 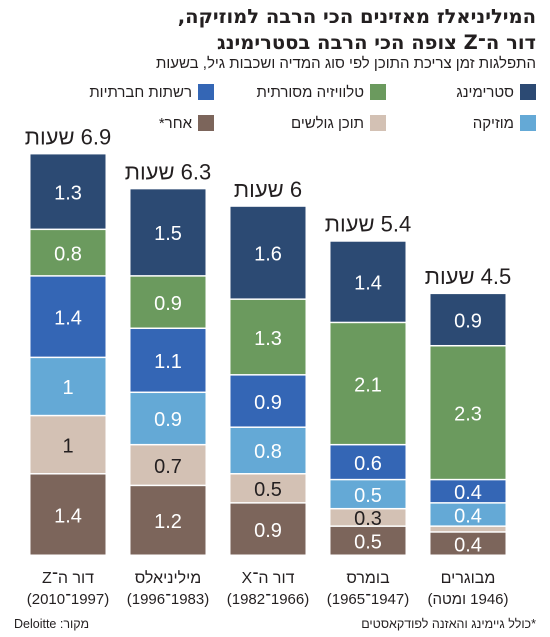 What do you see at coordinates (378, 123) in the screenshot?
I see `legend-swatch-gamers` at bounding box center [378, 123].